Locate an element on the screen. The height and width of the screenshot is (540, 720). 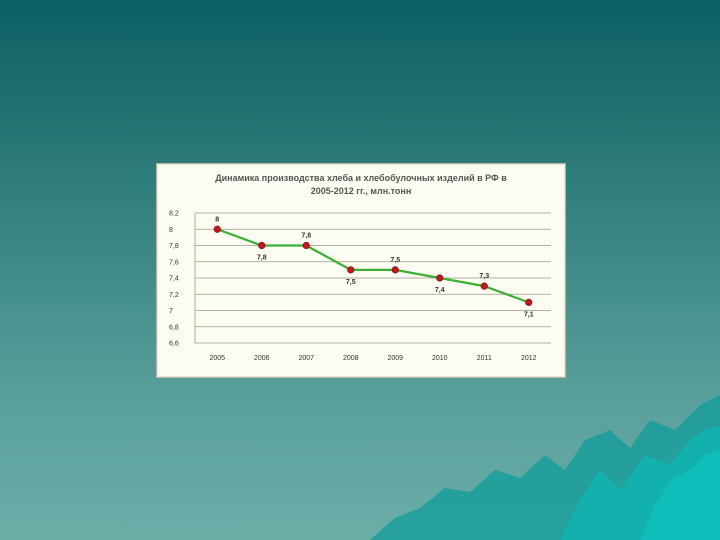
x-tick-label: 2010 is located at coordinates (440, 358).